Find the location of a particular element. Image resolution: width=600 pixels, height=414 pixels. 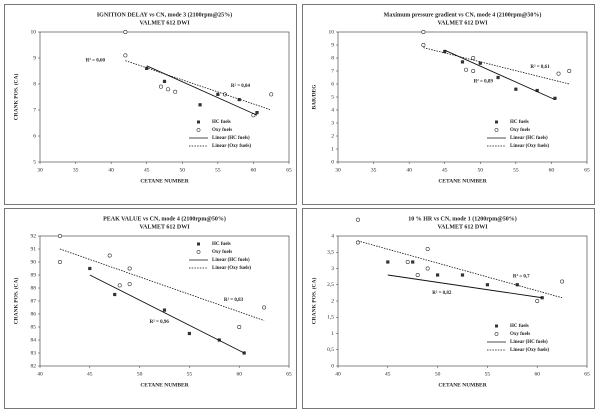

y-tick-label: 7 is located at coordinates (34, 110).